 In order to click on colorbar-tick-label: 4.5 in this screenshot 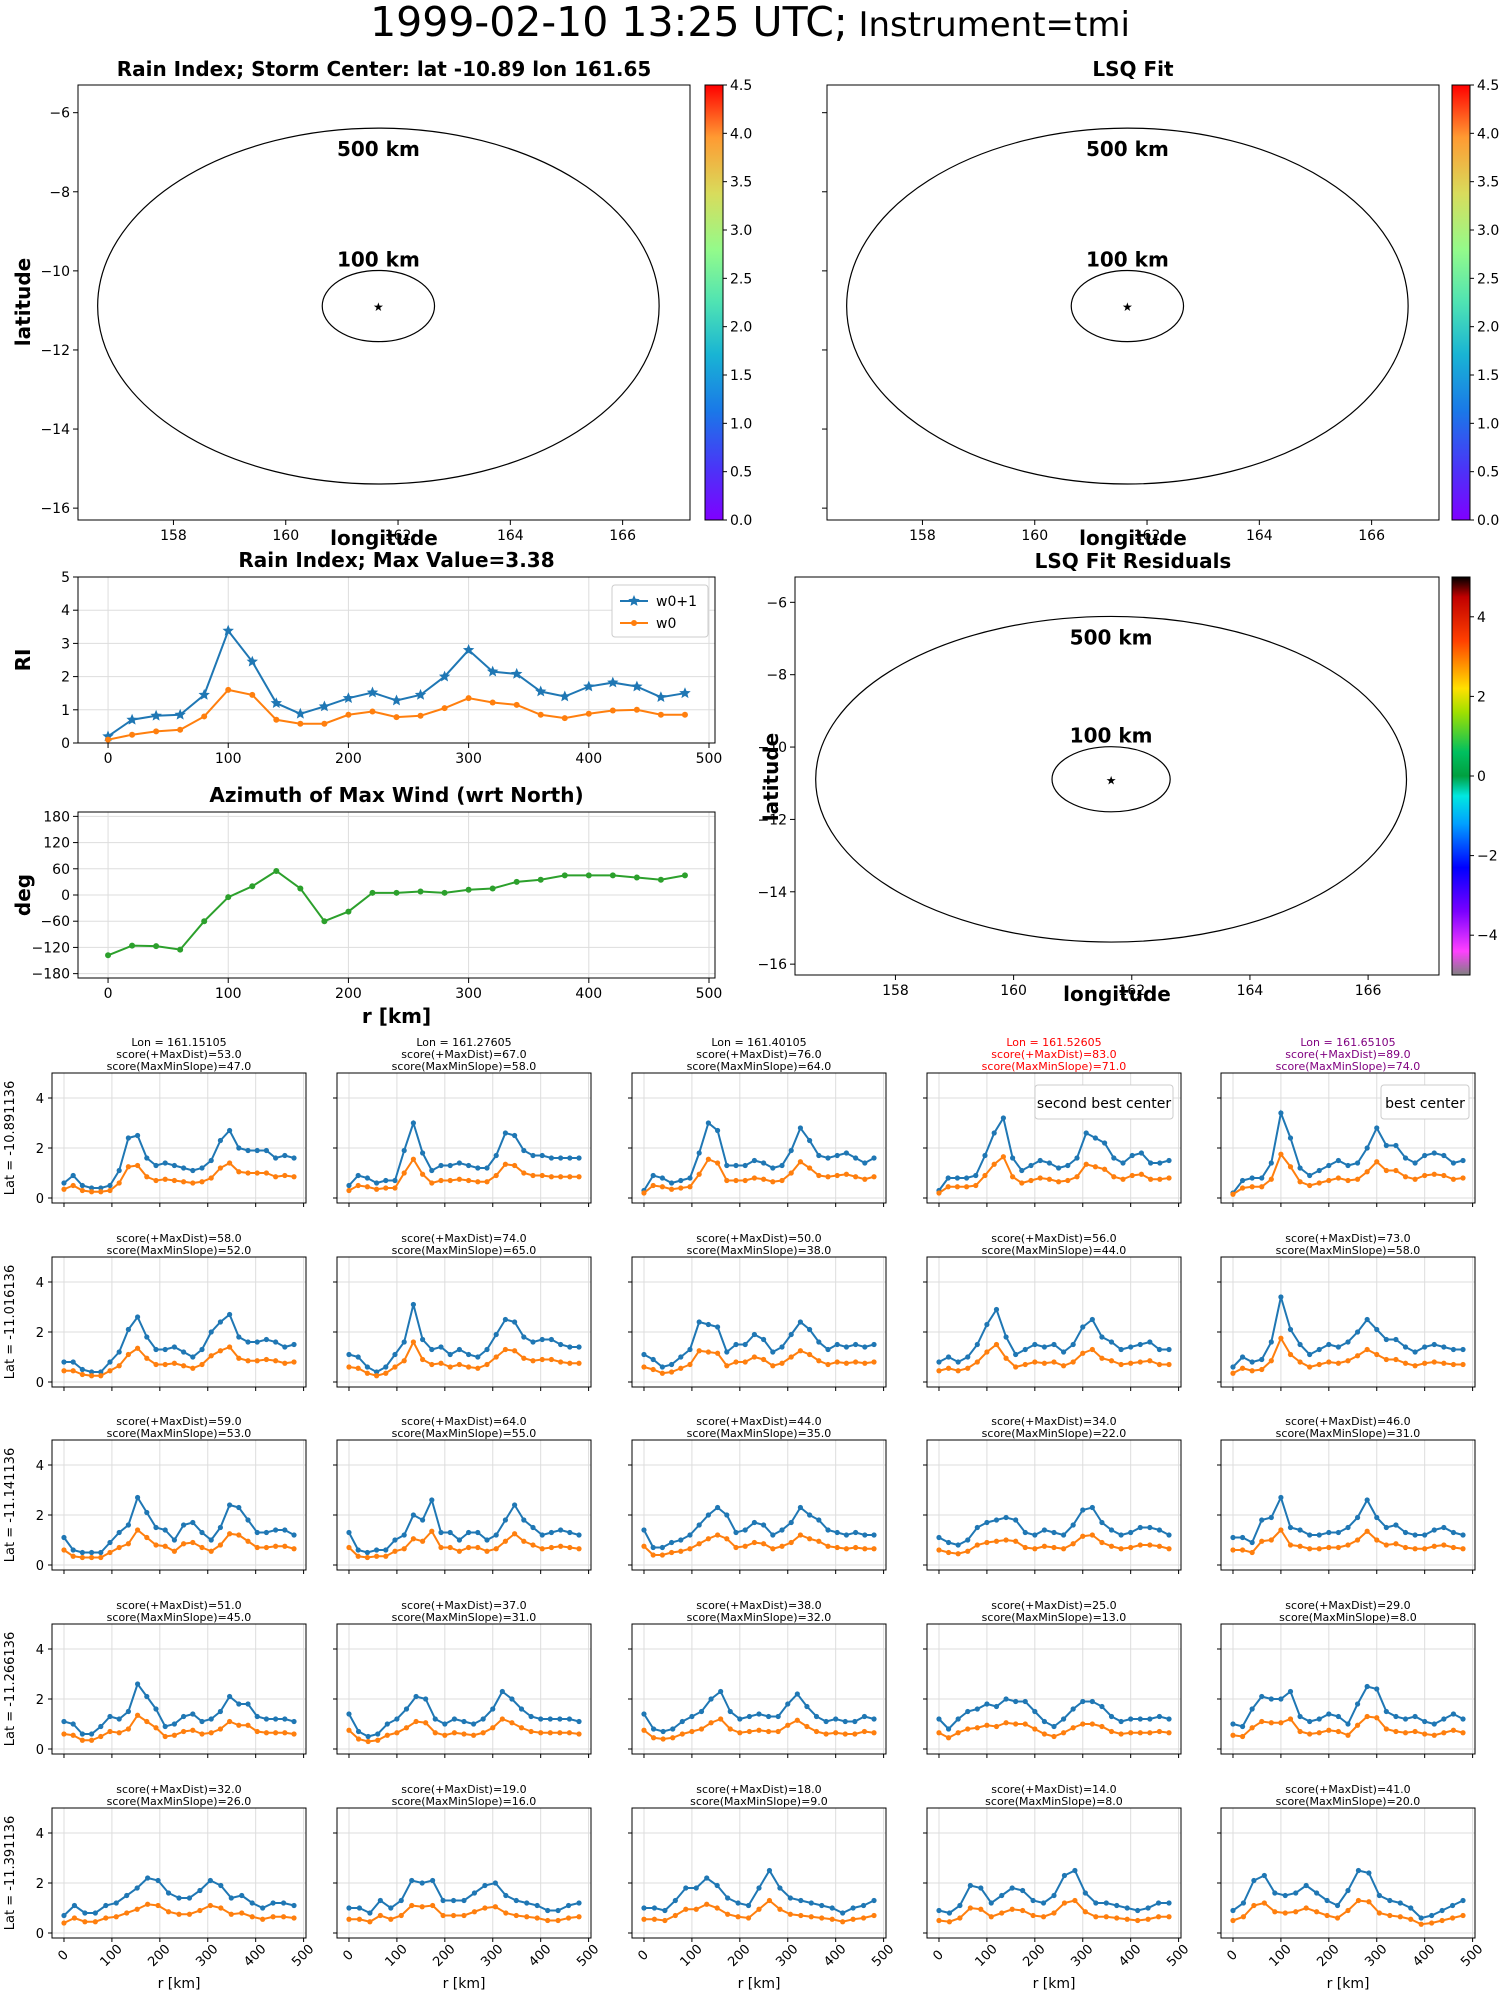, I will do `click(741, 86)`.